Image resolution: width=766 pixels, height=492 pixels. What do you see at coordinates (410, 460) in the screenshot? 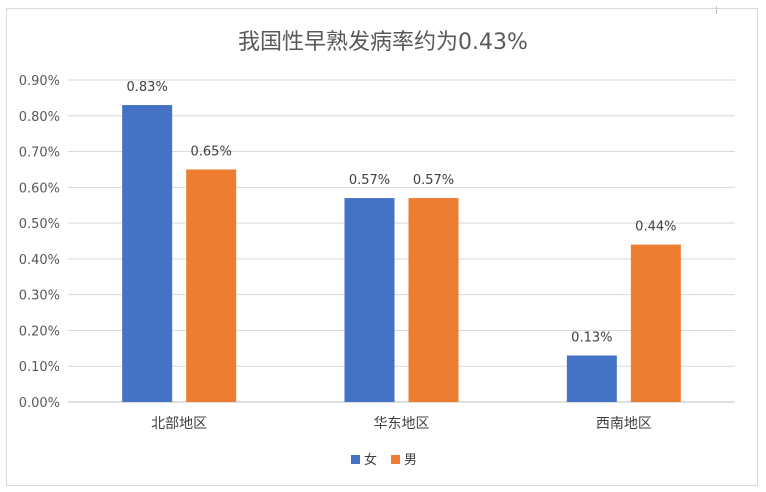
I see `legend-label: 男` at bounding box center [410, 460].